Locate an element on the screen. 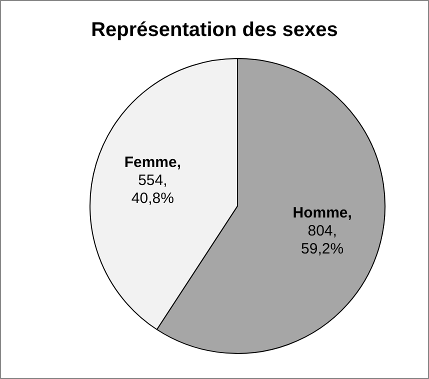 The width and height of the screenshot is (429, 379). chart-title: Représentation des sexes is located at coordinates (214, 30).